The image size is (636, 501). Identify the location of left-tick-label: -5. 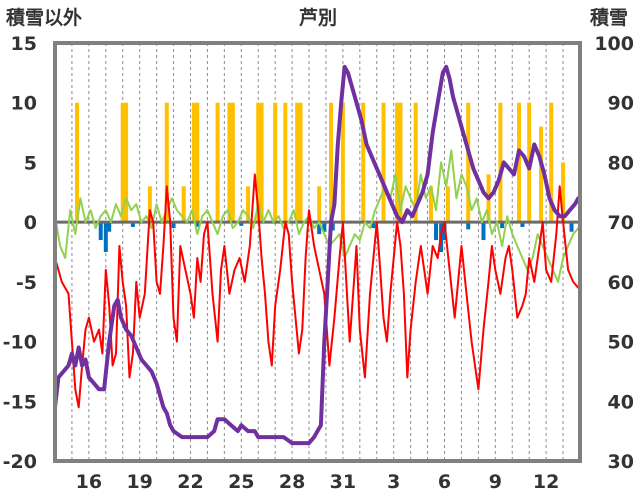
(26, 283).